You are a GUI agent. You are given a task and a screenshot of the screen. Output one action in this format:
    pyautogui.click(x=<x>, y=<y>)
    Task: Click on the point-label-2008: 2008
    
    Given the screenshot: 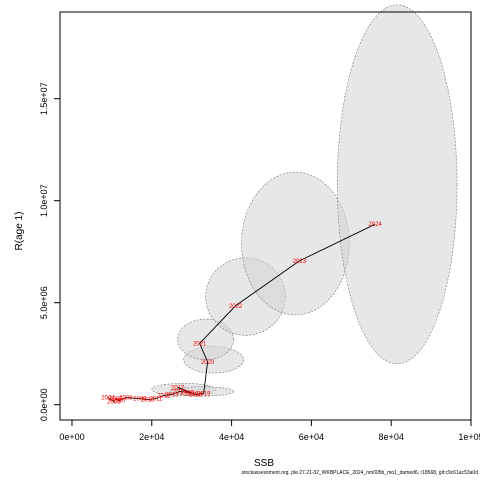 What is the action you would take?
    pyautogui.click(x=126, y=399)
    